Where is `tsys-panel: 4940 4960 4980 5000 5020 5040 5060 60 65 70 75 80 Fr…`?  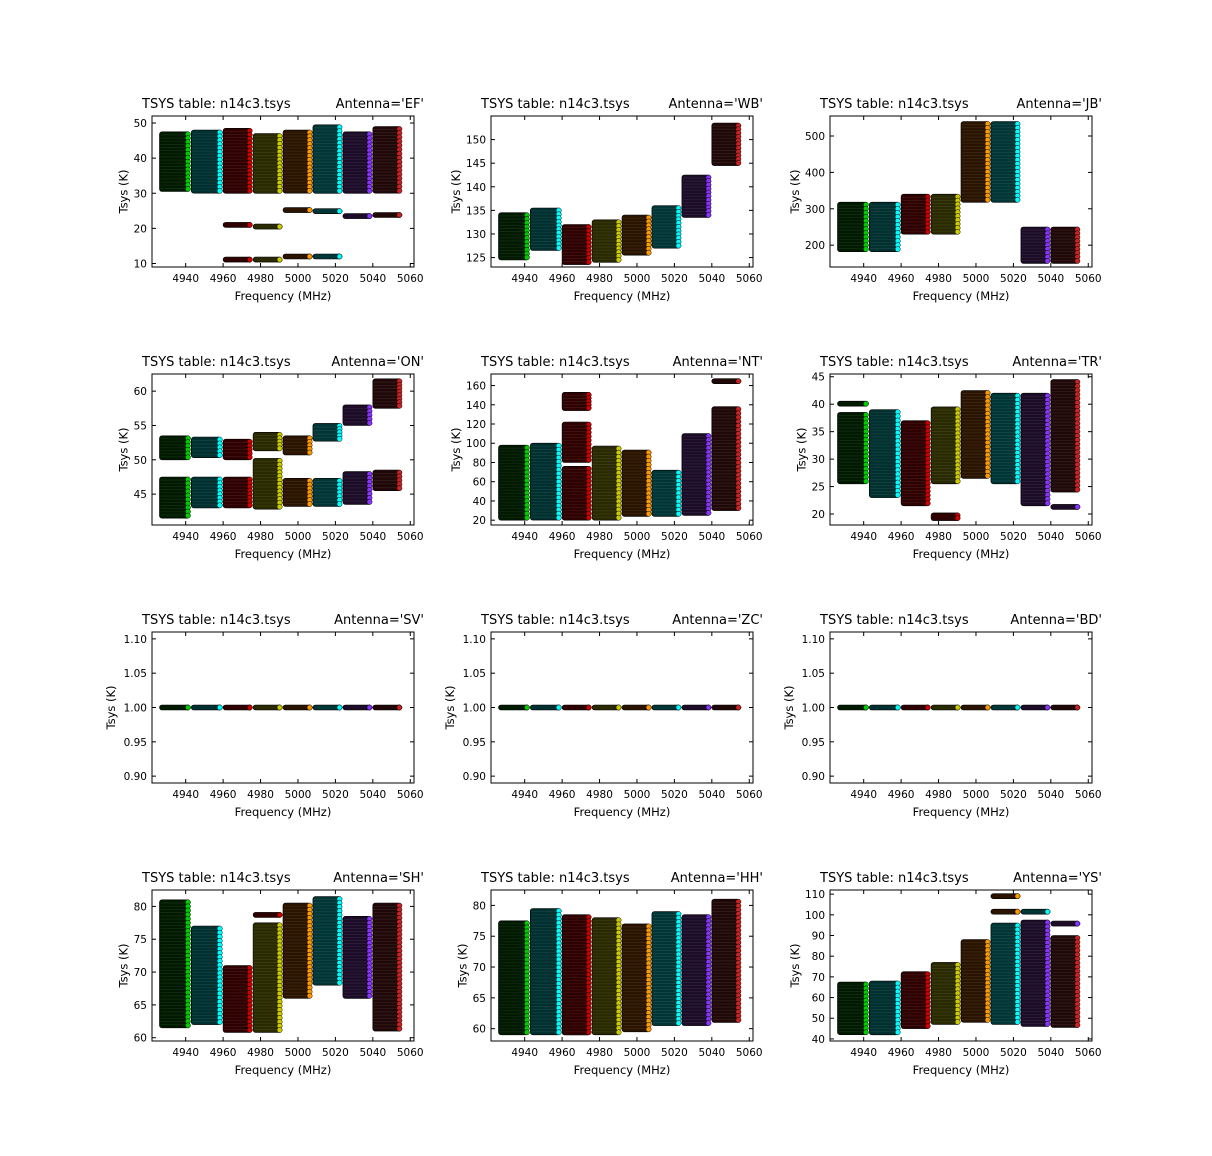
tsys-panel: 4940 4960 4980 5000 5020 5040 5060 60 65 70 75 80 Fr… is located at coordinates (270, 974).